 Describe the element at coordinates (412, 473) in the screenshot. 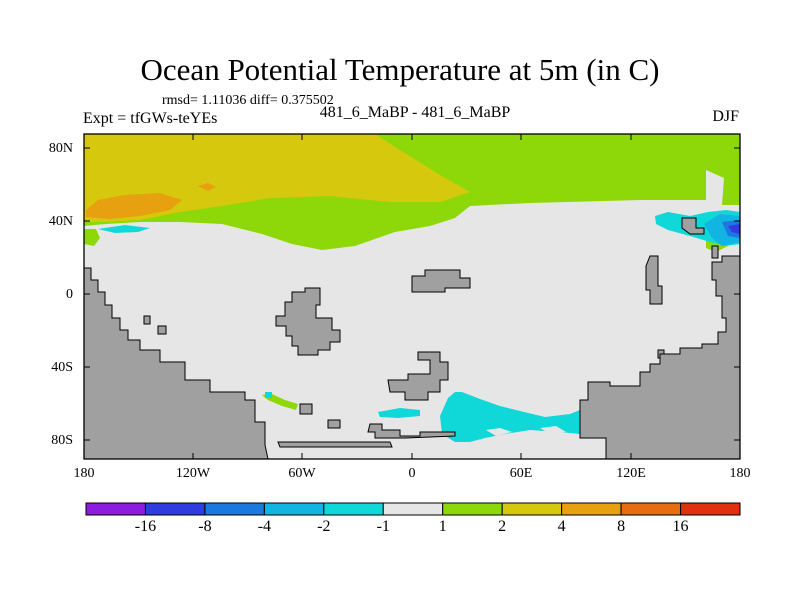

I see `lon-label-0: 0` at that location.